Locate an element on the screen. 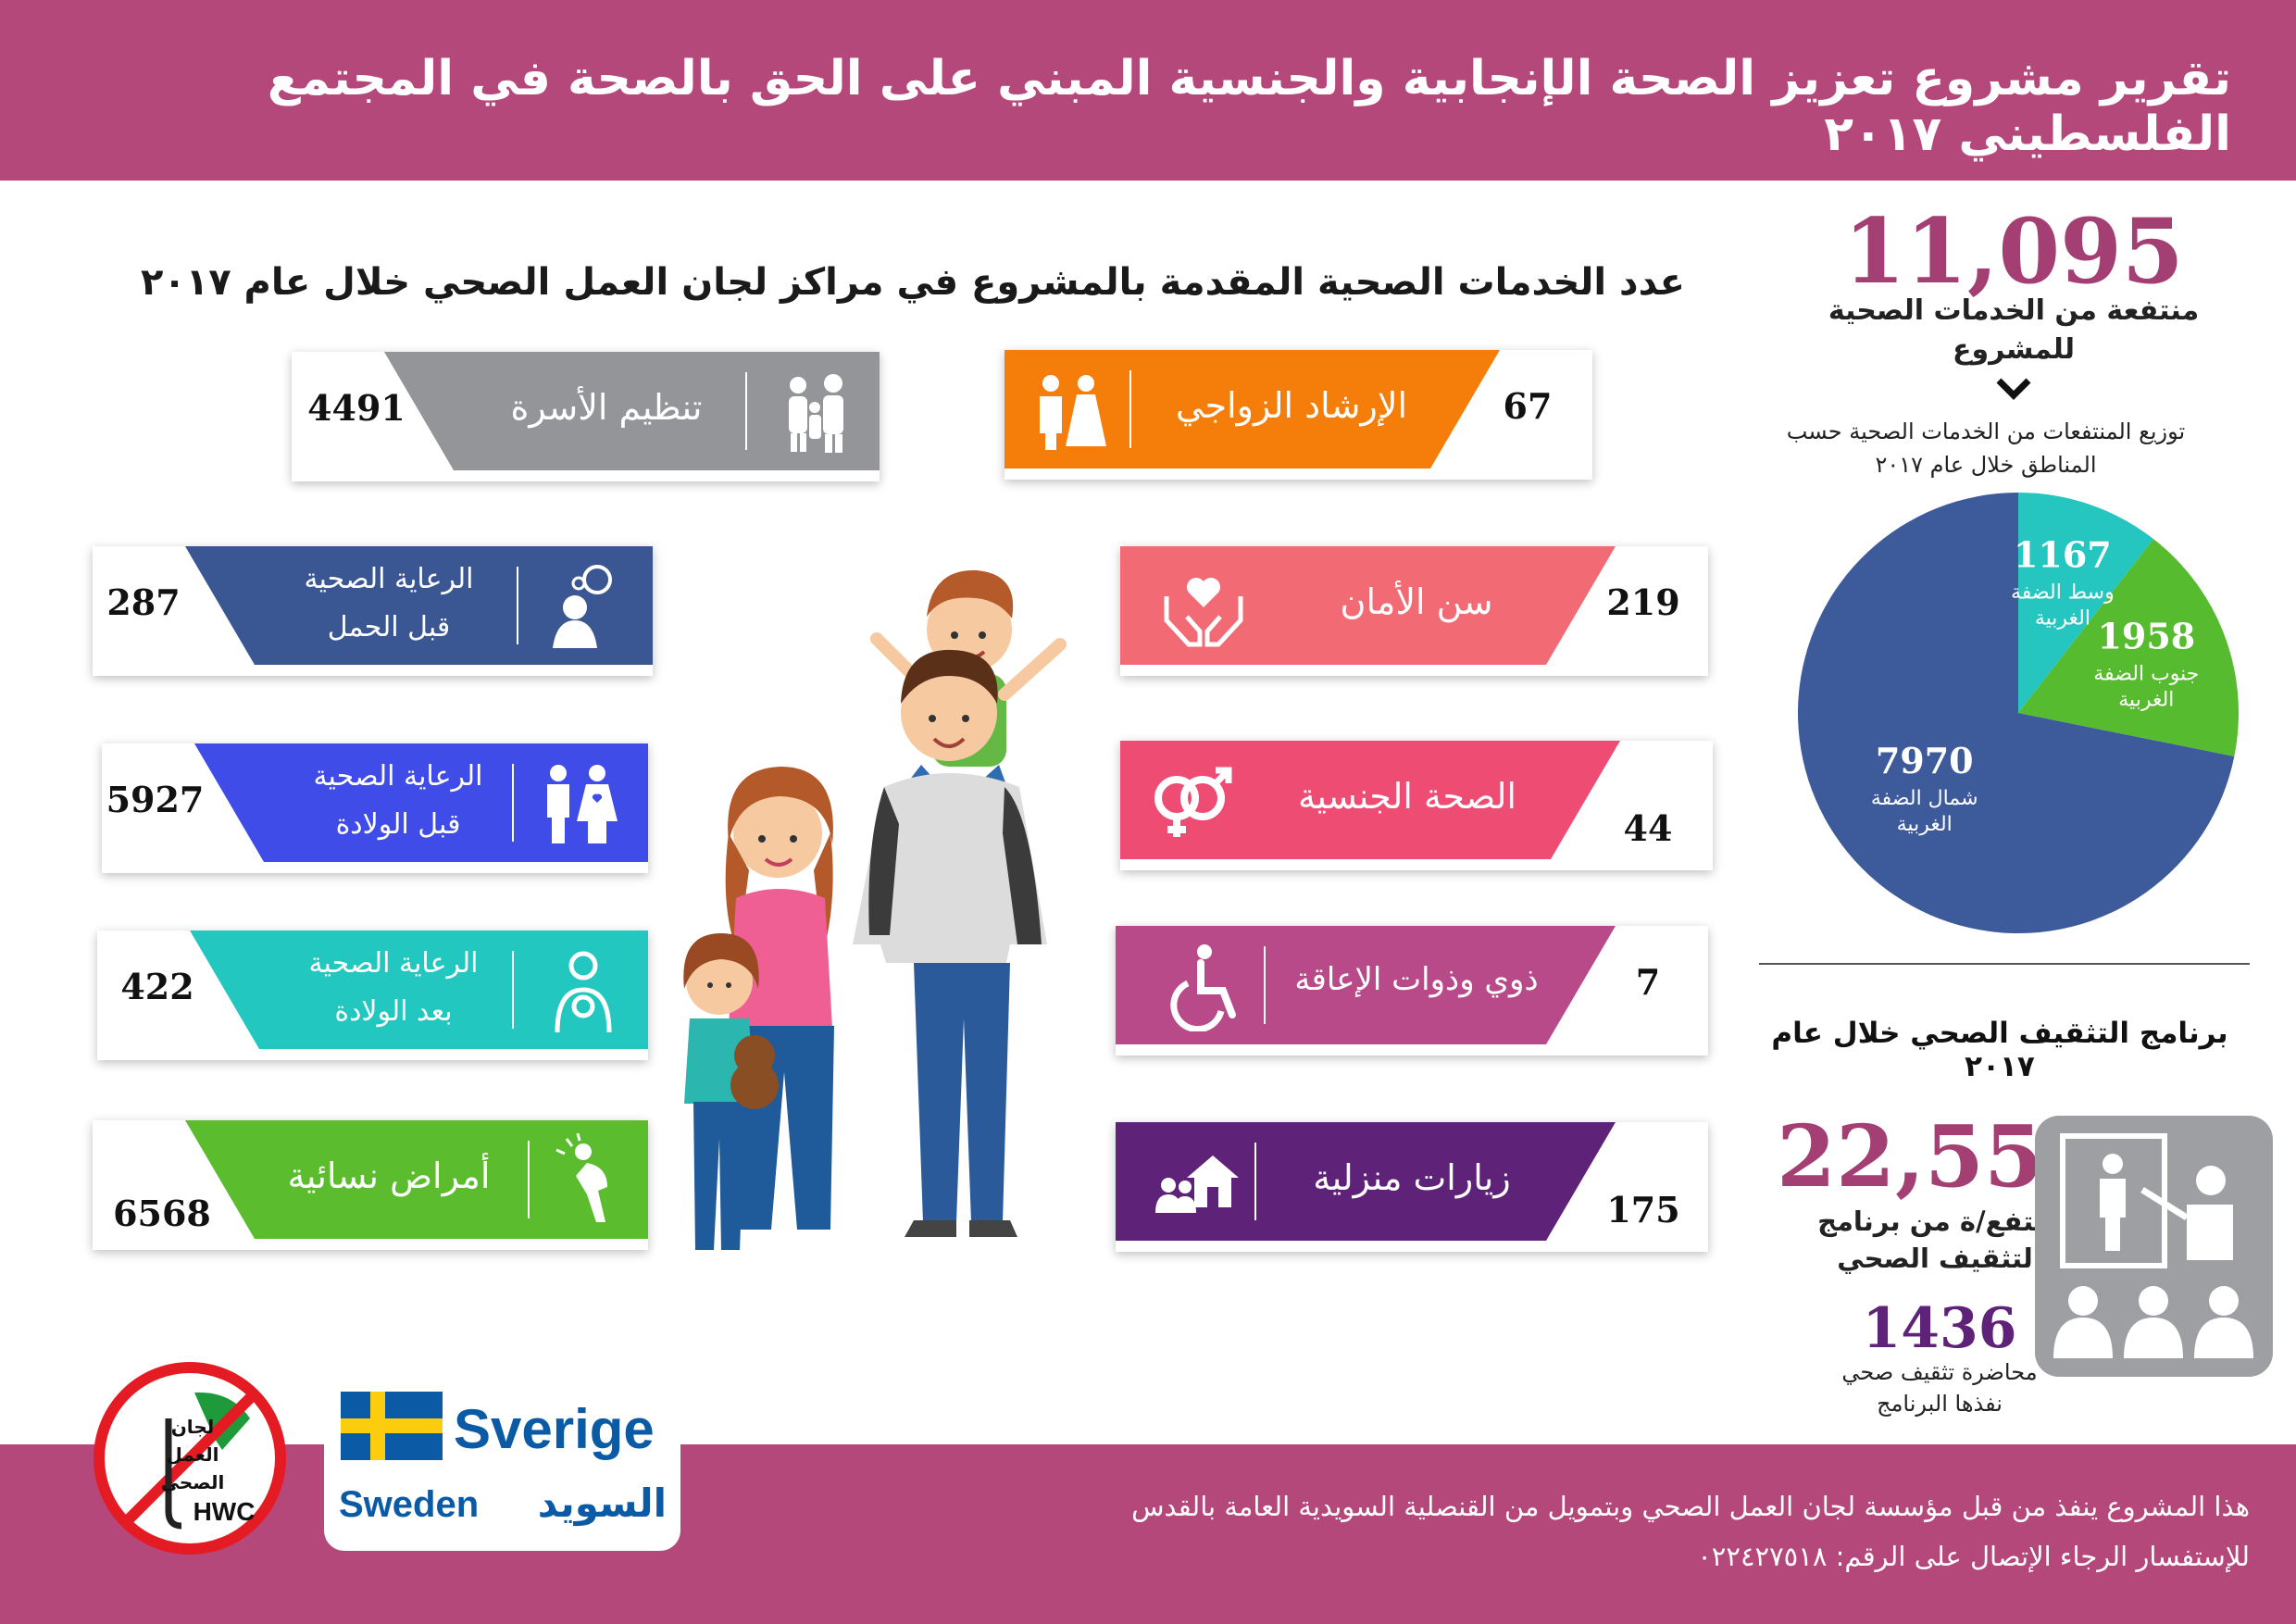 The height and width of the screenshot is (1624, 2296). pie-label-2-line2: الغربية is located at coordinates (2146, 700).